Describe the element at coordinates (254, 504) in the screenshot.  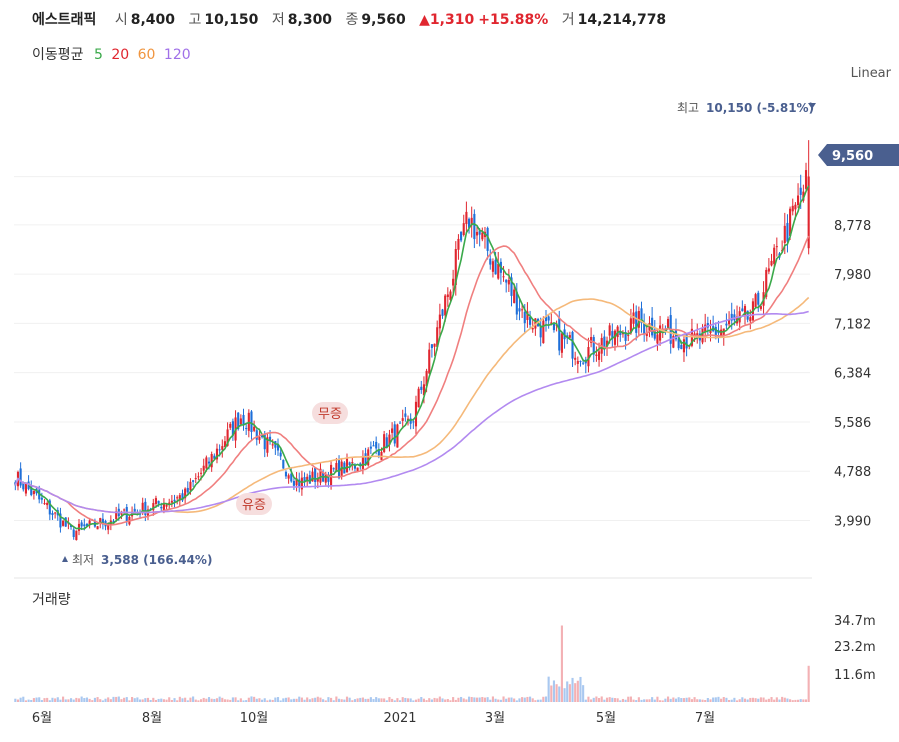
I see `annotation-badge-rights` at that location.